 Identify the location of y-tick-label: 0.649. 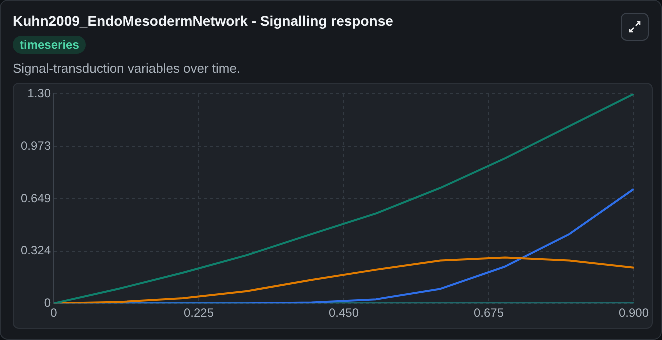
(36, 198).